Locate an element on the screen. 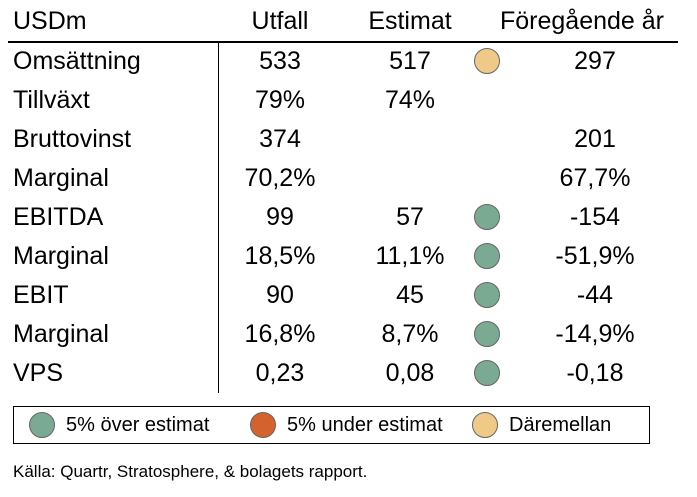 The height and width of the screenshot is (497, 697). unit-label: USDm is located at coordinates (50, 21).